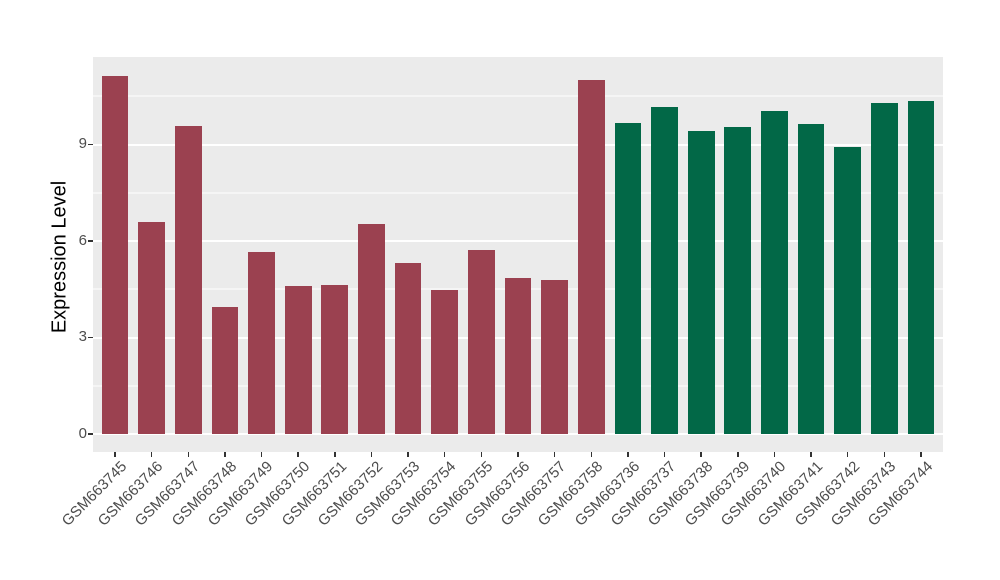  What do you see at coordinates (82, 337) in the screenshot?
I see `y-tick-label: 3` at bounding box center [82, 337].